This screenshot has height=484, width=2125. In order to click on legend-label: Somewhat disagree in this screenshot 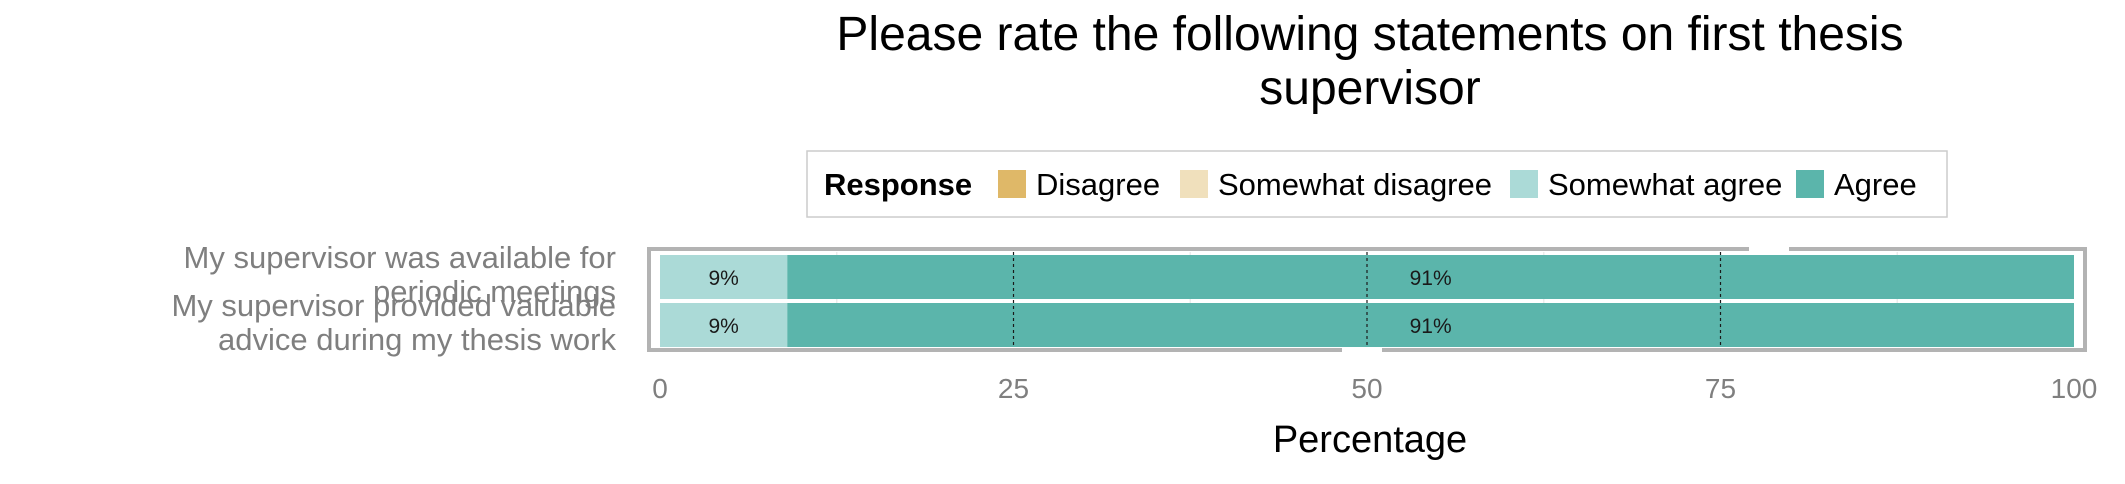, I will do `click(1355, 184)`.